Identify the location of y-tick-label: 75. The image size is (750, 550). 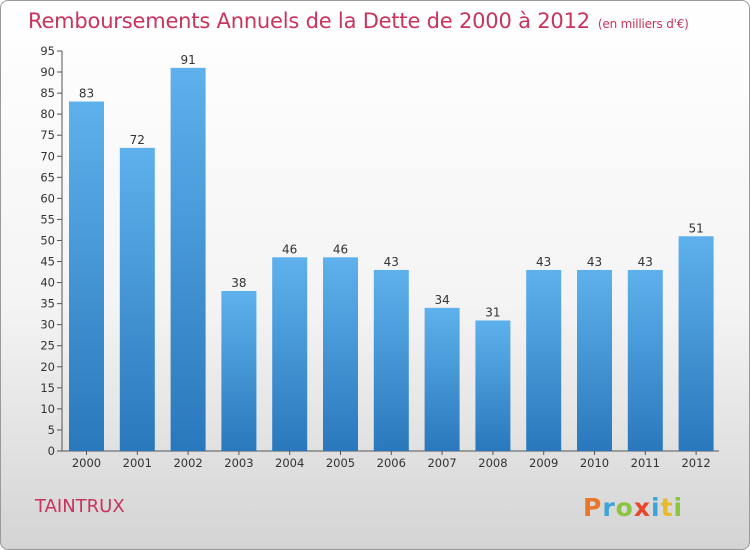
(47, 135).